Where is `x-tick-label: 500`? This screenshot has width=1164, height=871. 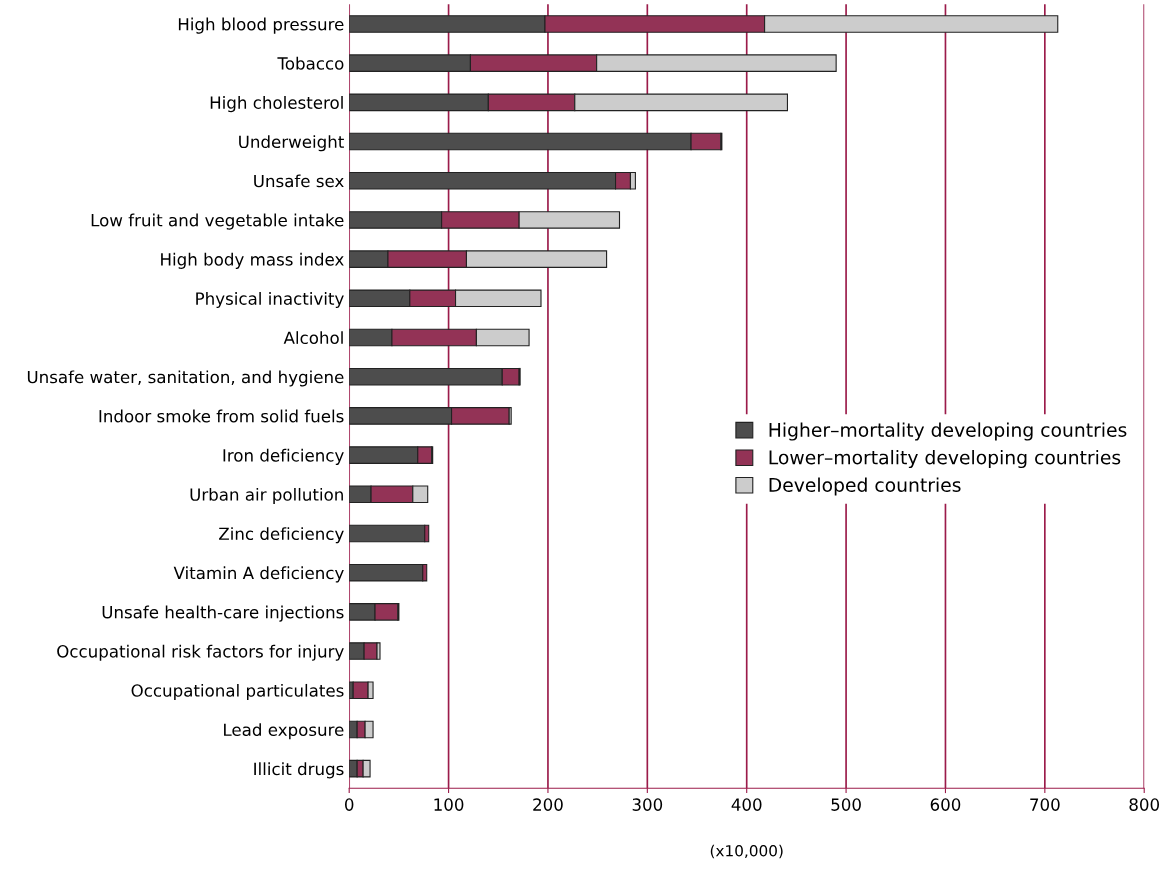 x-tick-label: 500 is located at coordinates (846, 804).